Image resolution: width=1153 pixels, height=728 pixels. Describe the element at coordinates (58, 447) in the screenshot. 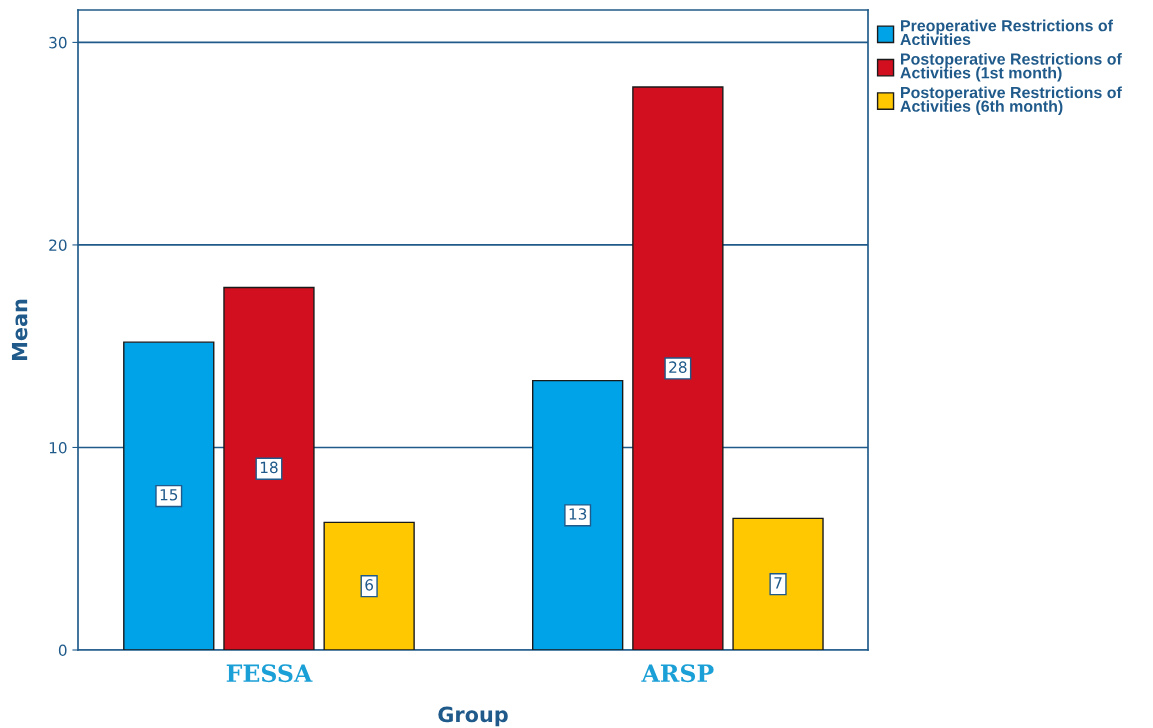

I see `y-tick-label: 10` at that location.